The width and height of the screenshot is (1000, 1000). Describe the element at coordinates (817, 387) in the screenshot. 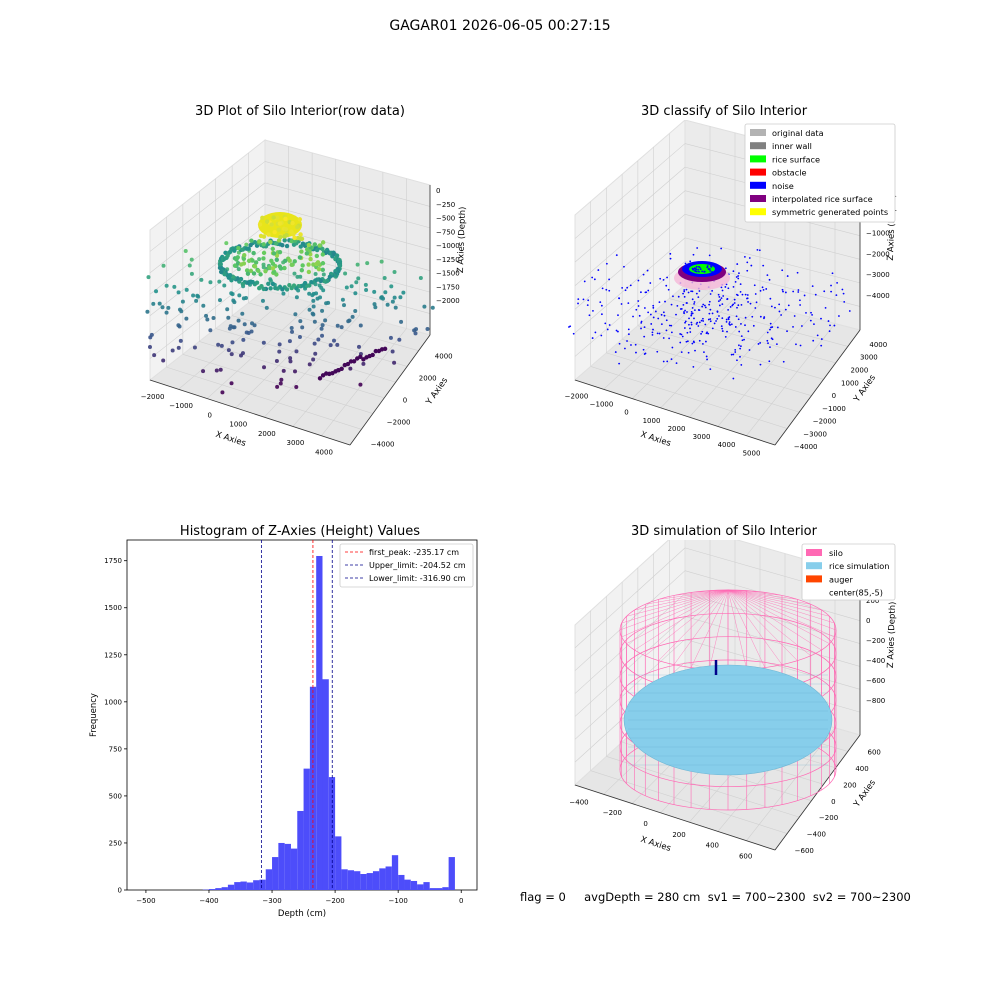

I see `p2-y-axis-line` at that location.